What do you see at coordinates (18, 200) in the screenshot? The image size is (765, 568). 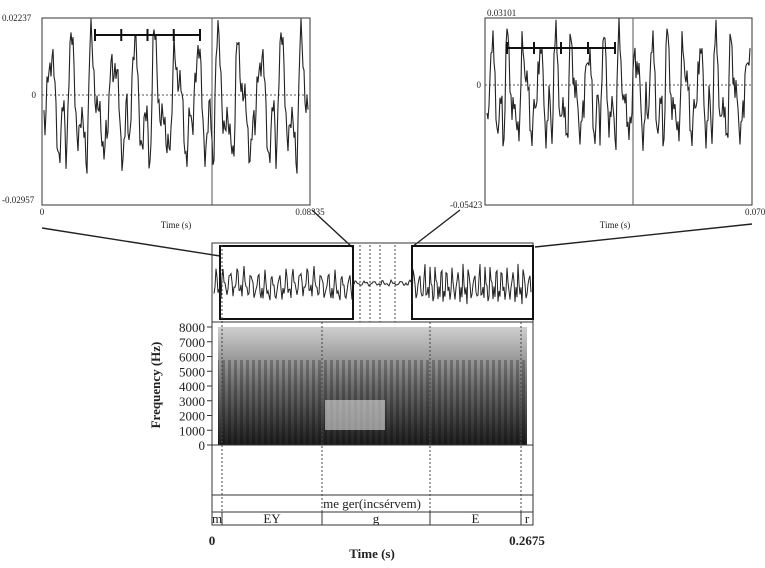 I see `y-min: -0.02957` at bounding box center [18, 200].